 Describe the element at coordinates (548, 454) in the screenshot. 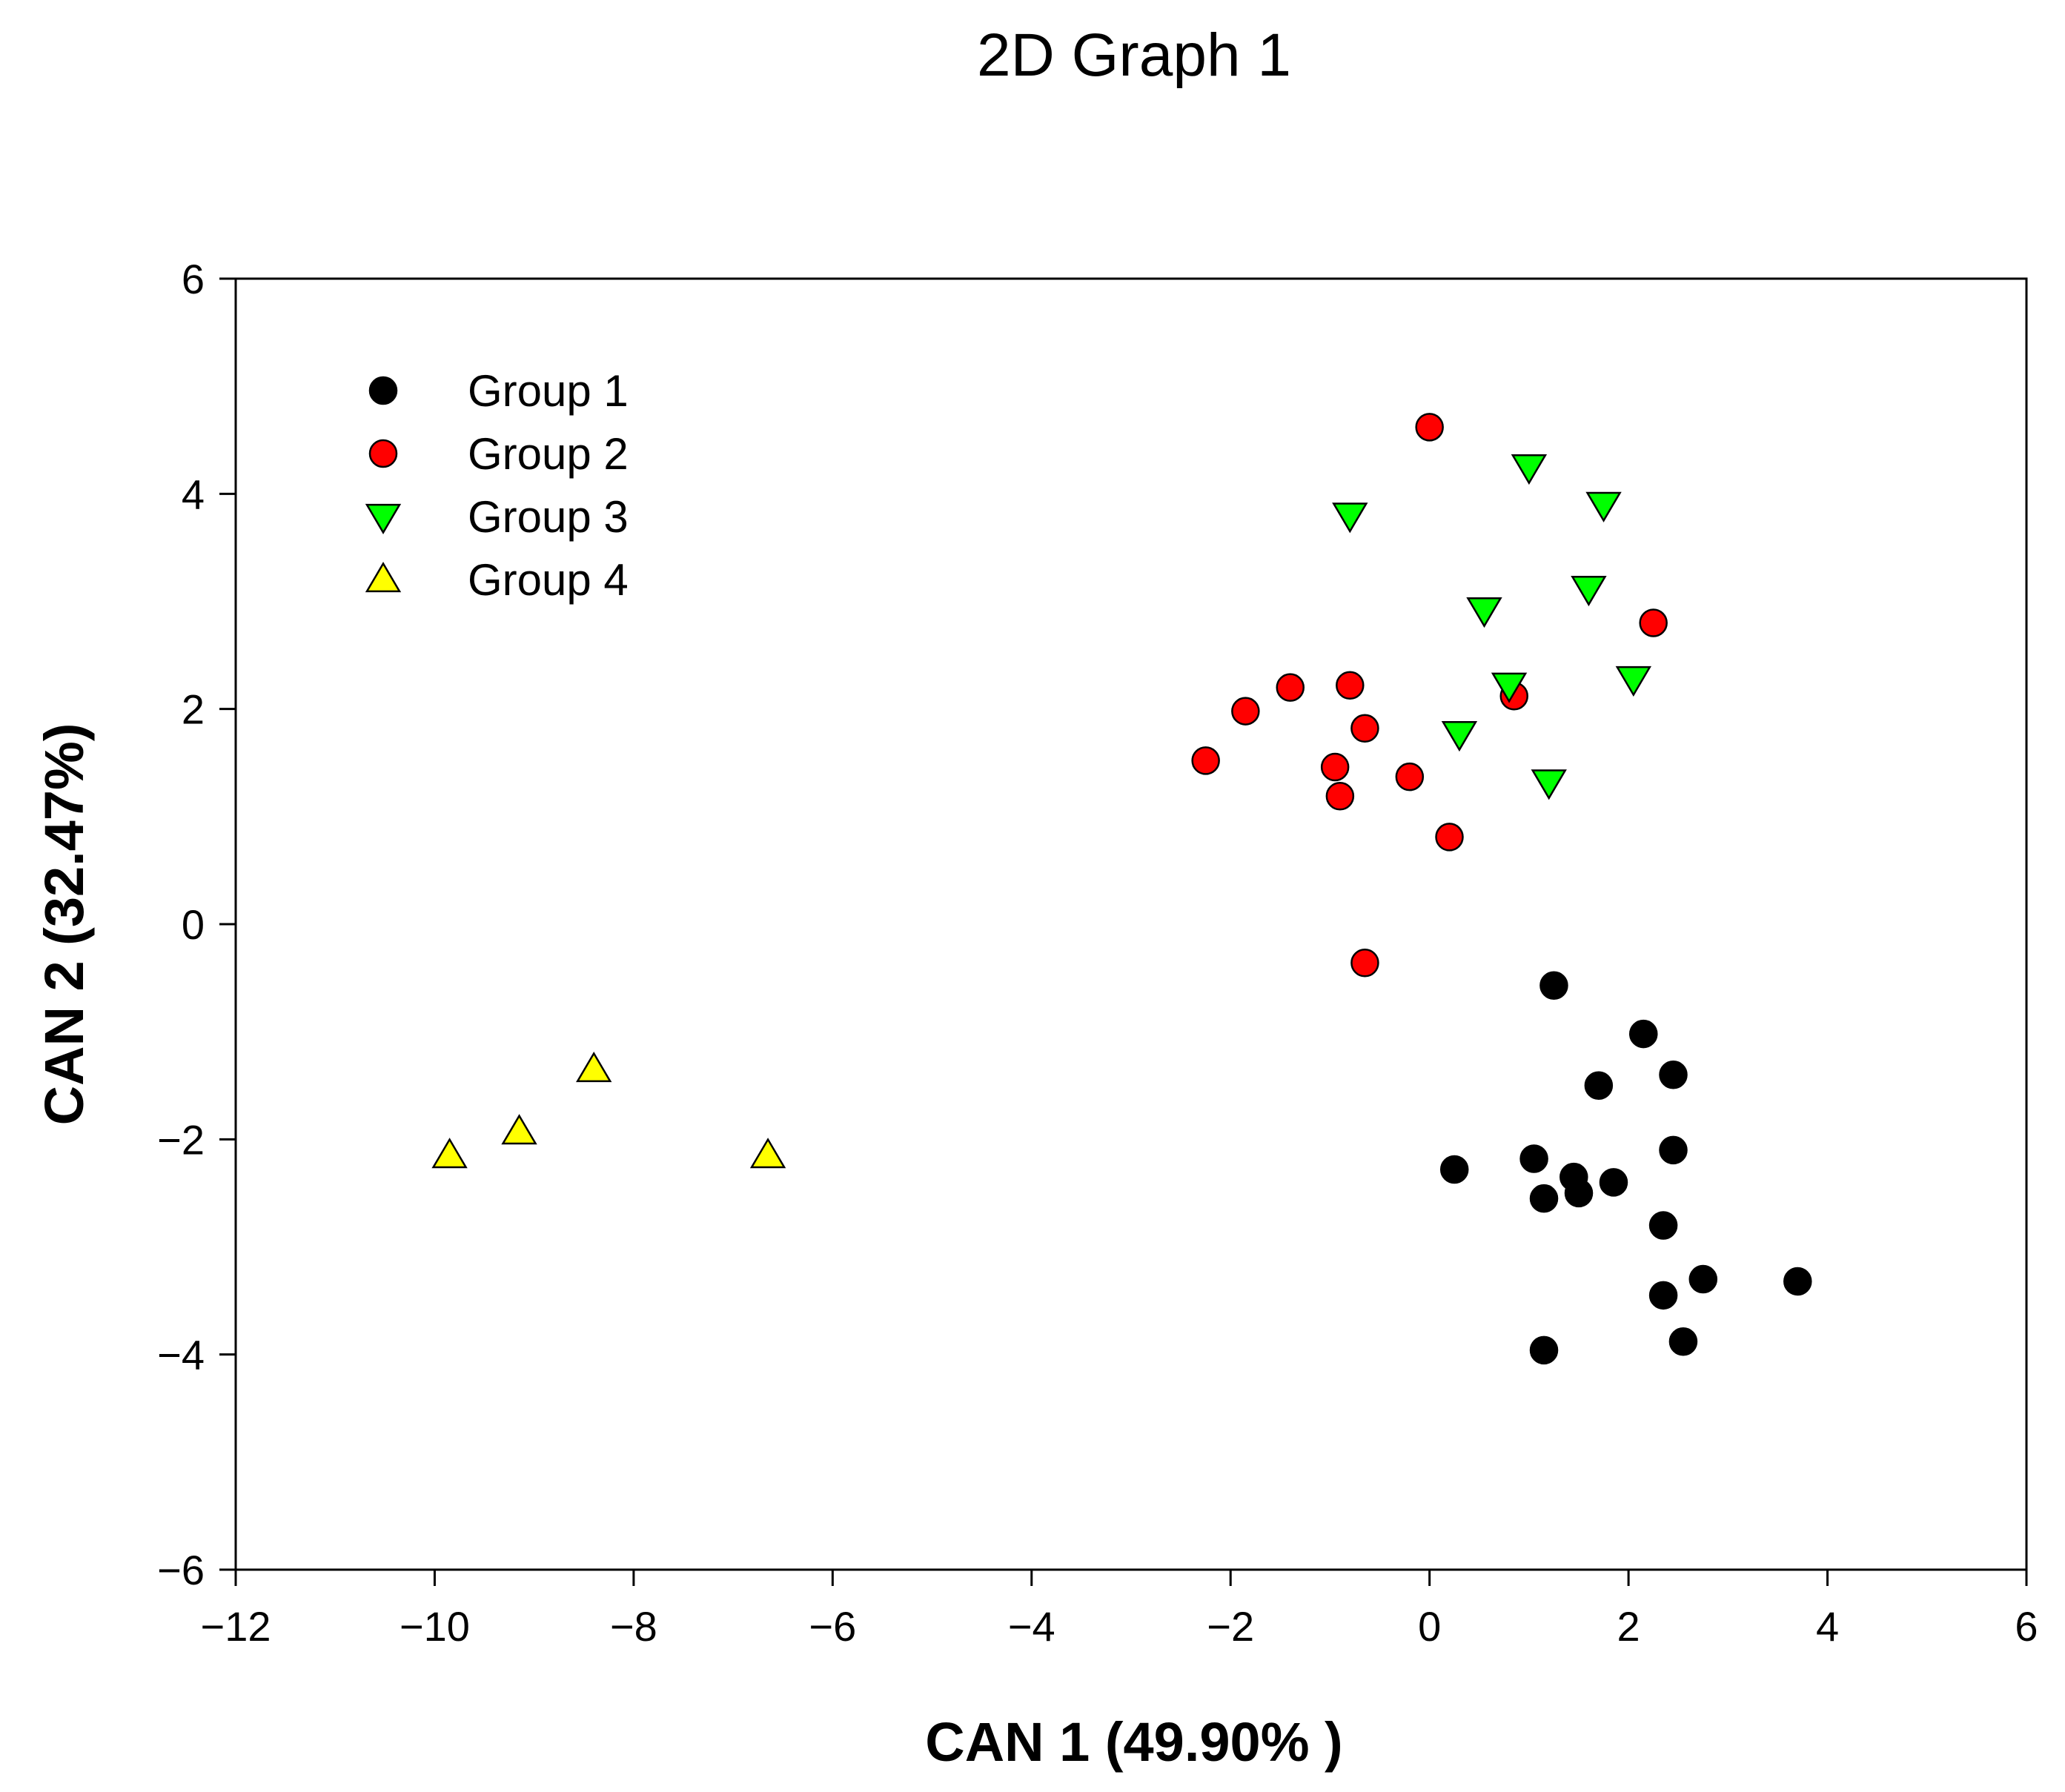

I see `legend-label: Group 2` at that location.